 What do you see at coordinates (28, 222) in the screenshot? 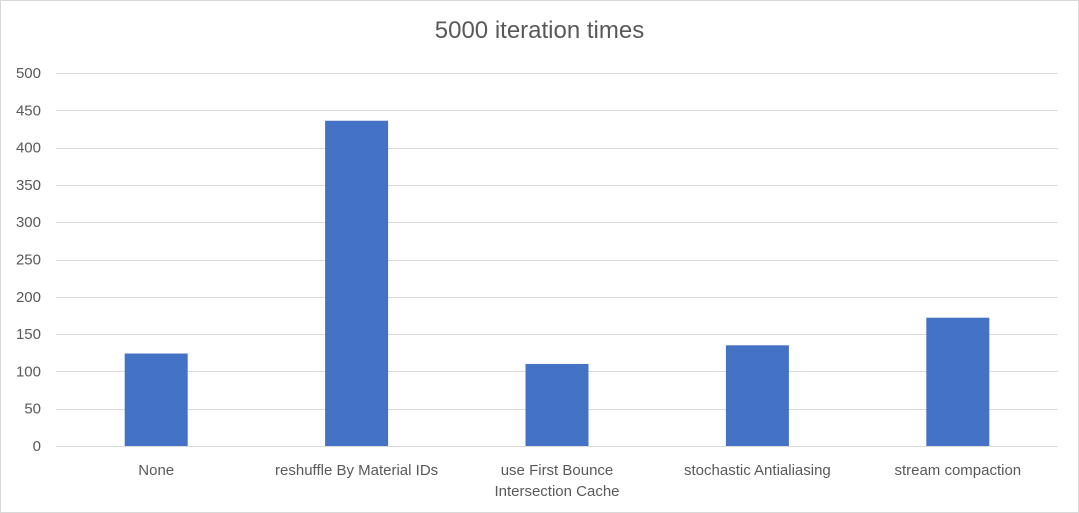
I see `y-tick-label: 300` at bounding box center [28, 222].